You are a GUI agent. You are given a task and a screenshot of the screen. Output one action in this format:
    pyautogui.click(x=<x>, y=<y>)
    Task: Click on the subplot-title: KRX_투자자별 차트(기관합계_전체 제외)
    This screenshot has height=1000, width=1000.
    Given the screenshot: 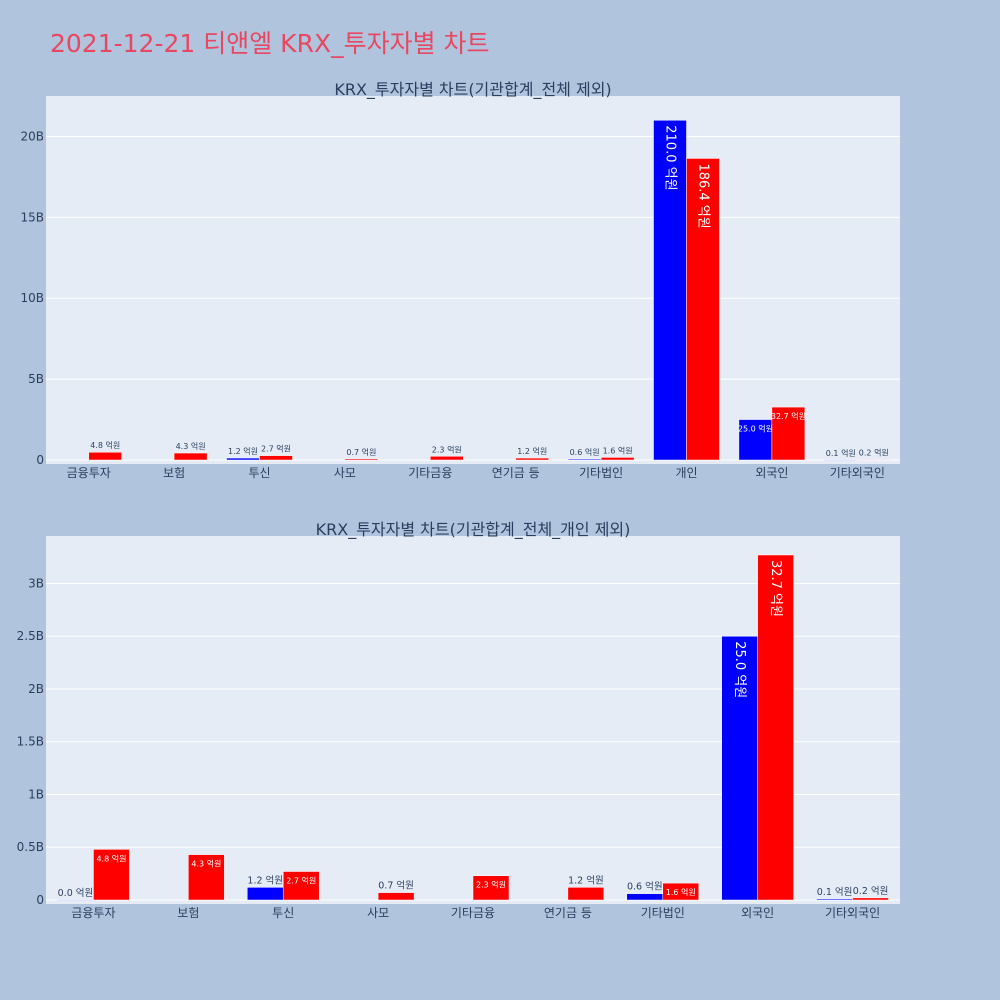 What is the action you would take?
    pyautogui.click(x=472, y=90)
    